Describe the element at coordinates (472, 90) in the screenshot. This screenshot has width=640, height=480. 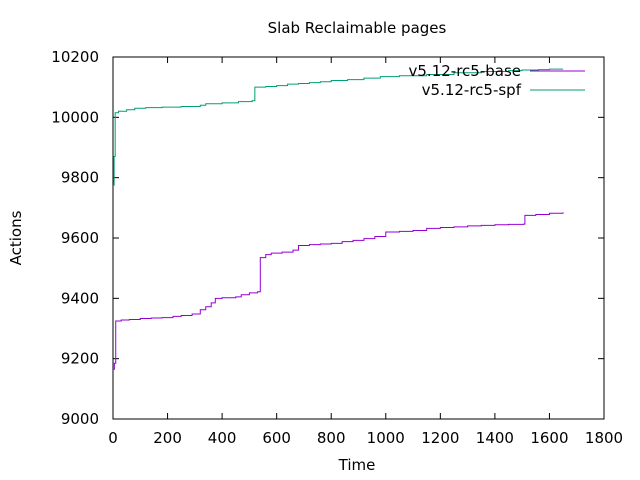
I see `legend-label-1: v5.12-rc5-spf` at that location.